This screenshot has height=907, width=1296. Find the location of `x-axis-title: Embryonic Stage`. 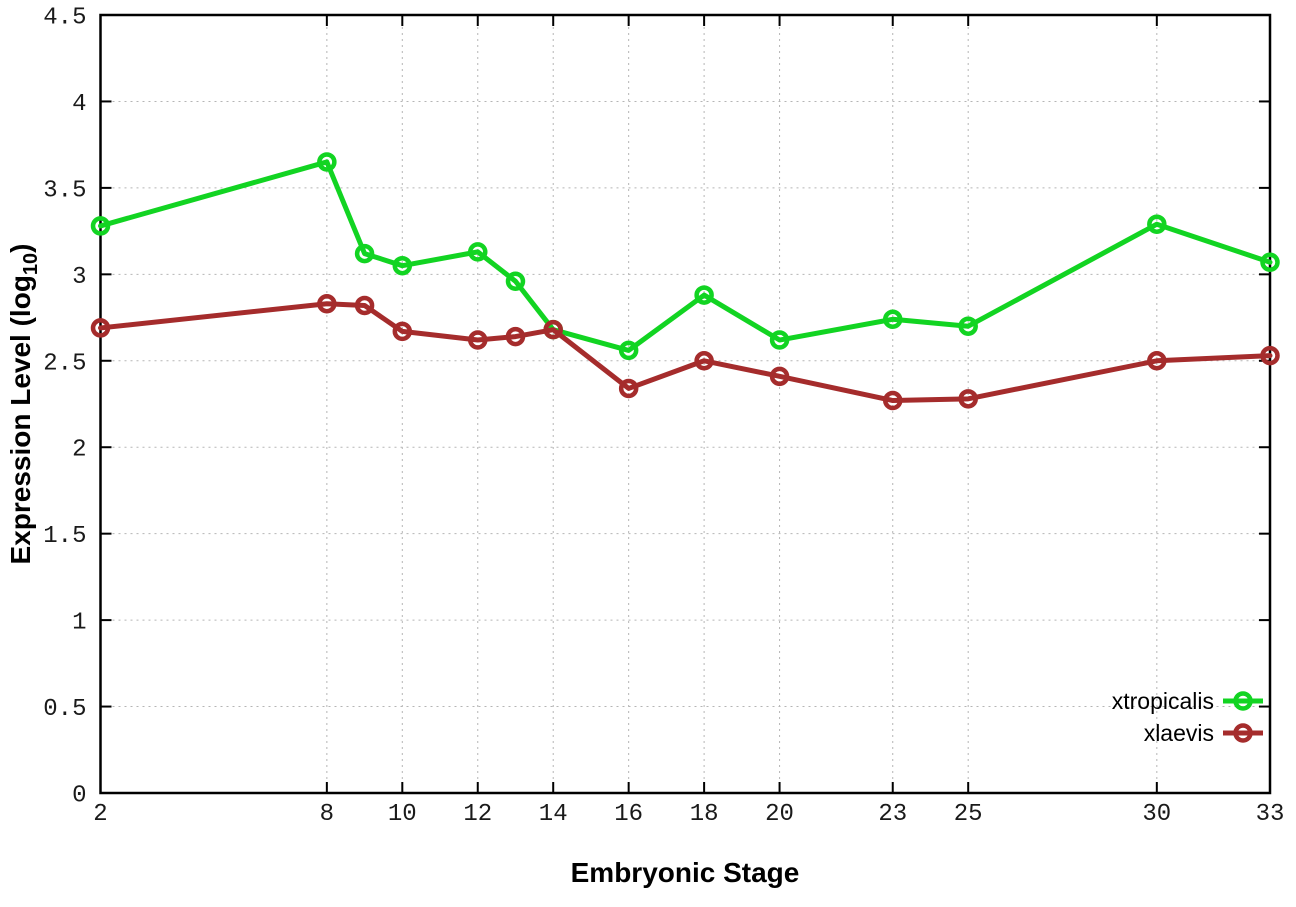

x-axis-title: Embryonic Stage is located at coordinates (685, 872).